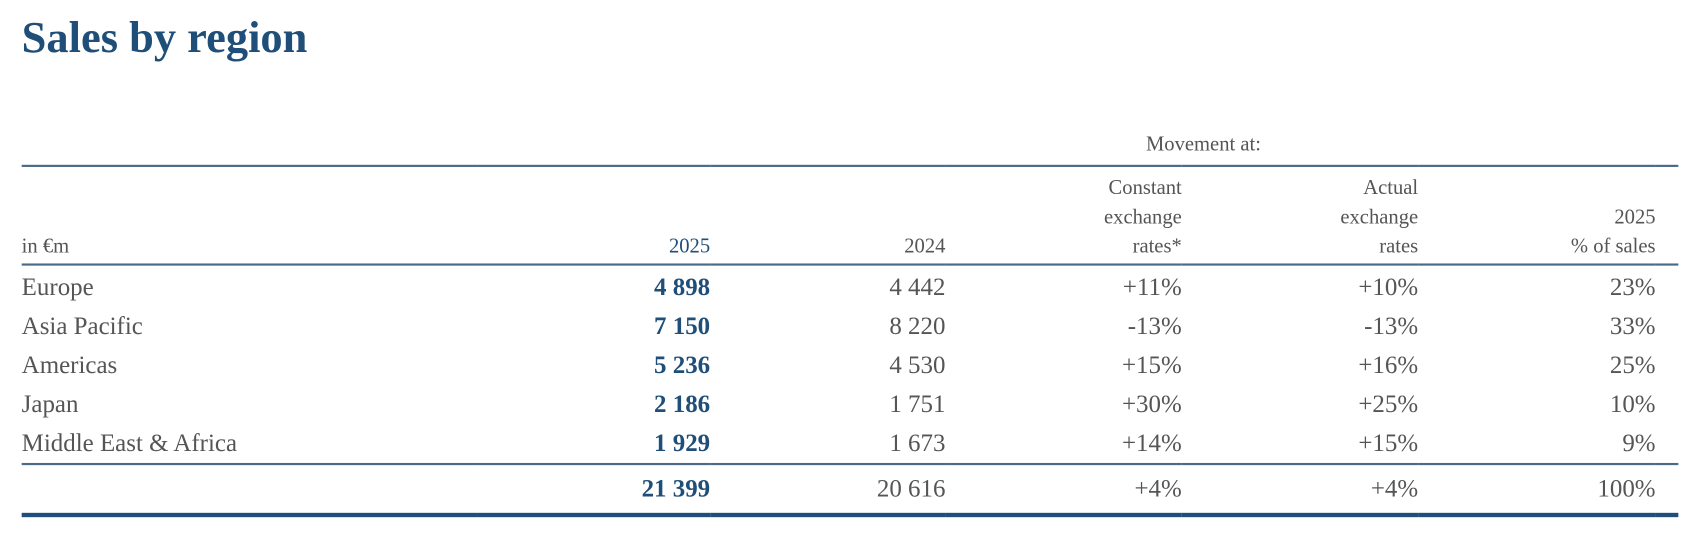  Describe the element at coordinates (917, 326) in the screenshot. I see `cell: 8 220` at that location.